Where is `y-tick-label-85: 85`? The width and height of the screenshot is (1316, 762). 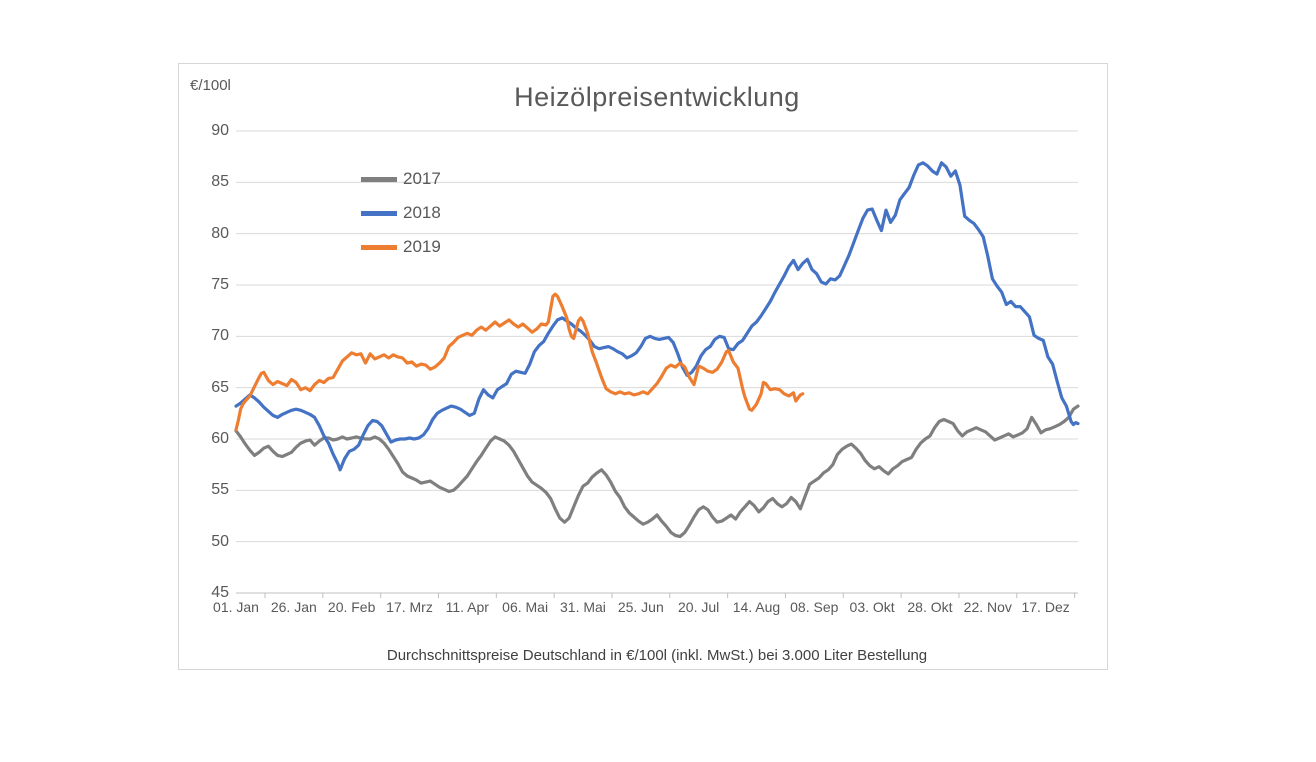 y-tick-label-85: 85 is located at coordinates (220, 182).